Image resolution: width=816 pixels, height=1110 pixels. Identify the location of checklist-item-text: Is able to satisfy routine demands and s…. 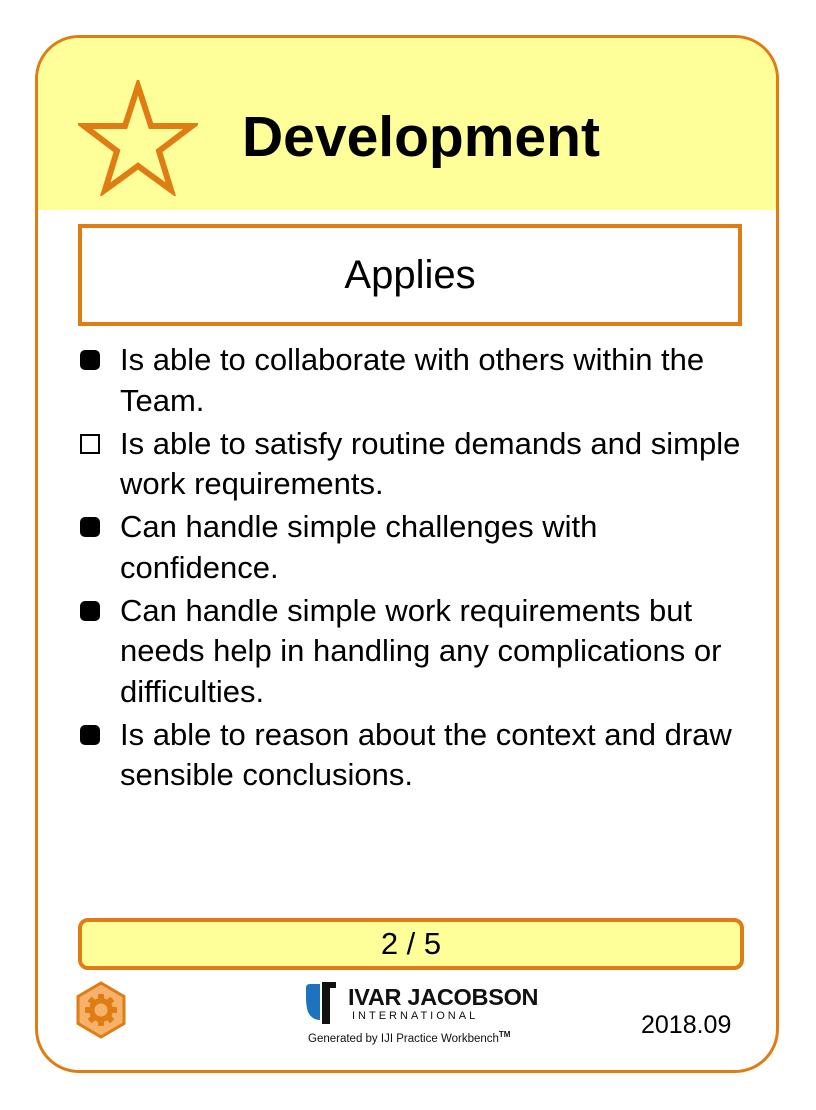
(430, 463).